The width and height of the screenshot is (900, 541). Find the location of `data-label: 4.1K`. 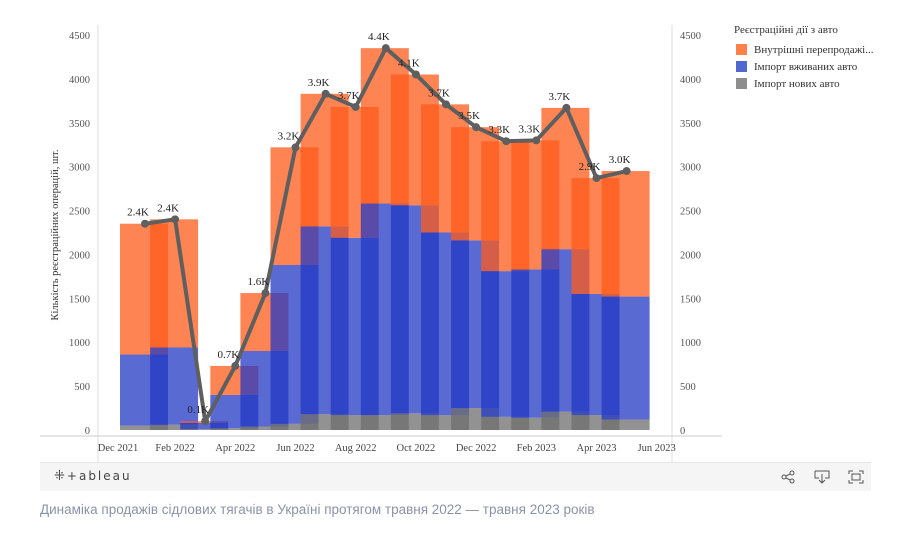

data-label: 4.1K is located at coordinates (409, 64).